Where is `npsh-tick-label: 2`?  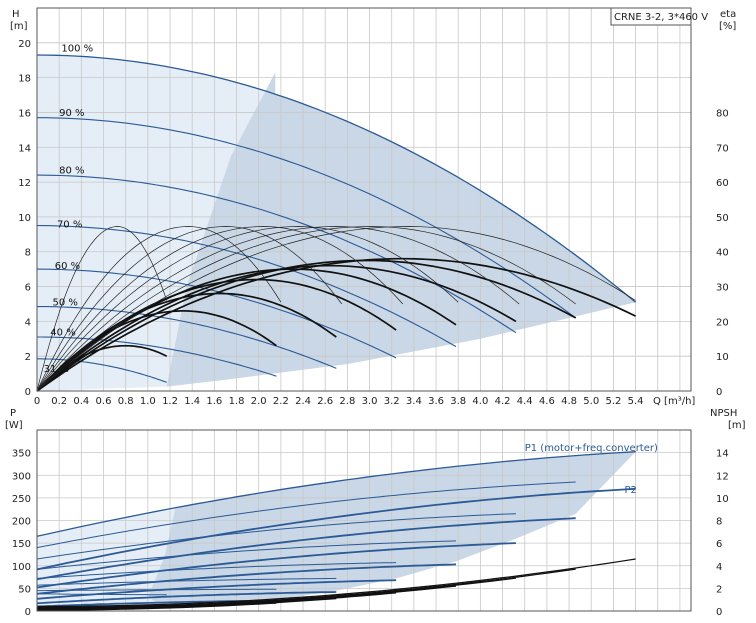
npsh-tick-label: 2 is located at coordinates (719, 589).